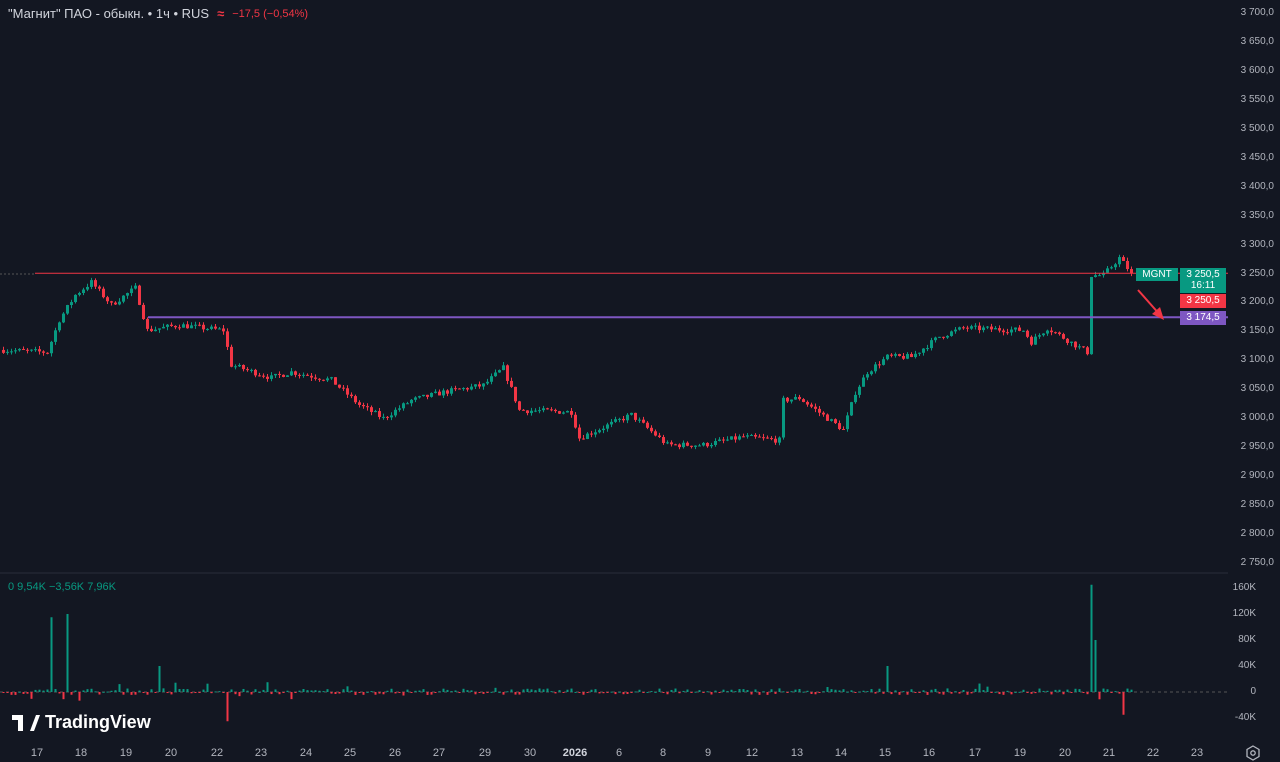  Describe the element at coordinates (1253, 753) in the screenshot. I see `settings-icon` at that location.